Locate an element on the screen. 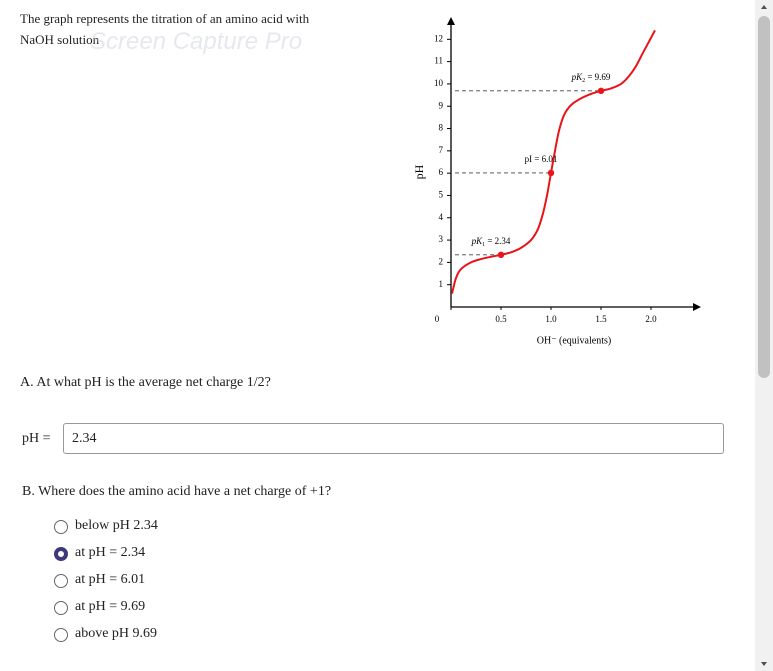 The height and width of the screenshot is (671, 773). y-tick-label: 3 is located at coordinates (441, 239).